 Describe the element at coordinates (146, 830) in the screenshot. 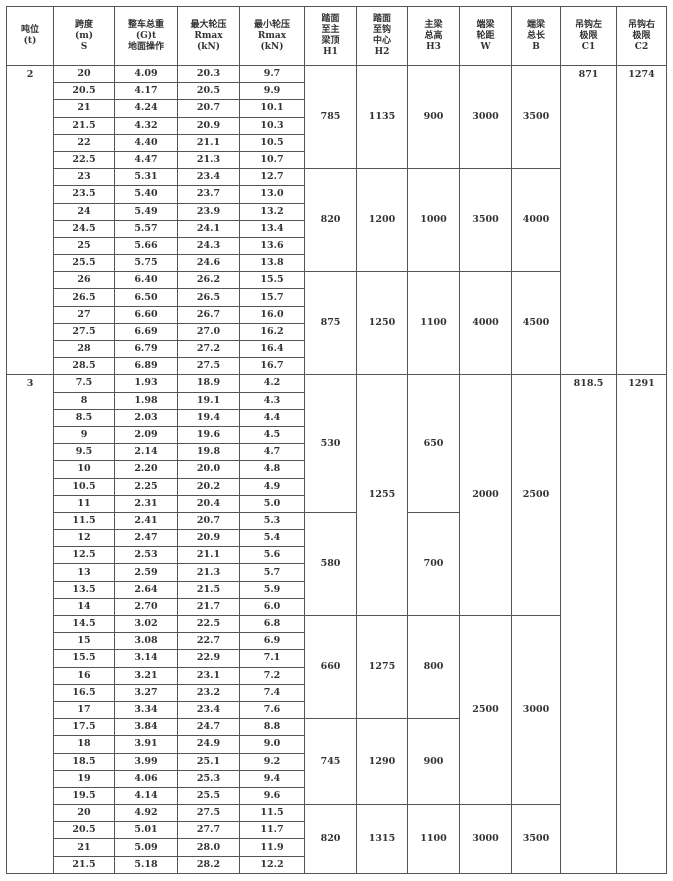

I see `total-weight-cell: 5.01` at that location.